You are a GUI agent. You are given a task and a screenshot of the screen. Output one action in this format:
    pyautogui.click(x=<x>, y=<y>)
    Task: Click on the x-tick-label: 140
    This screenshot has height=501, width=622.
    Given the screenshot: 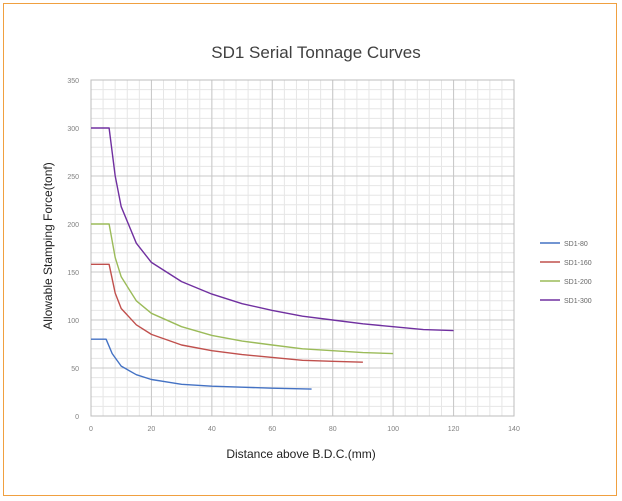 What is the action you would take?
    pyautogui.click(x=514, y=429)
    